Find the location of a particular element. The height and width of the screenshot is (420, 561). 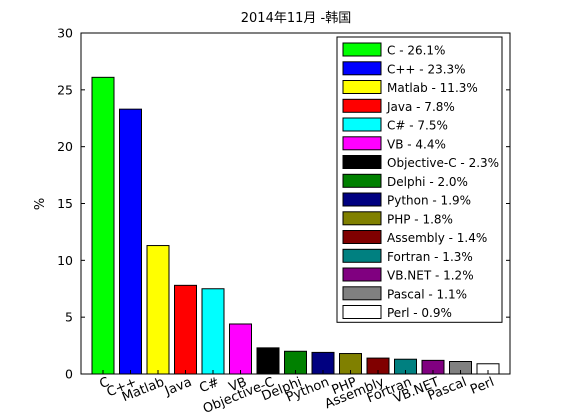

legend-entry-label: Matlab - 11.3% is located at coordinates (432, 88).